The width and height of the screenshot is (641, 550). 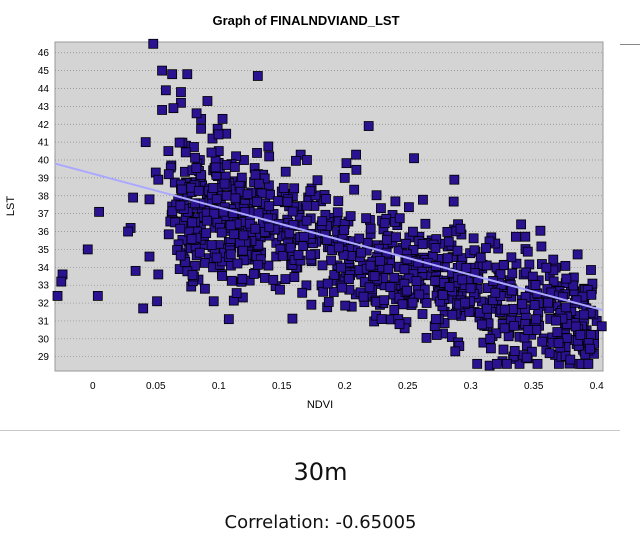 What do you see at coordinates (534, 386) in the screenshot?
I see `x-tick-label: 0.35` at bounding box center [534, 386].